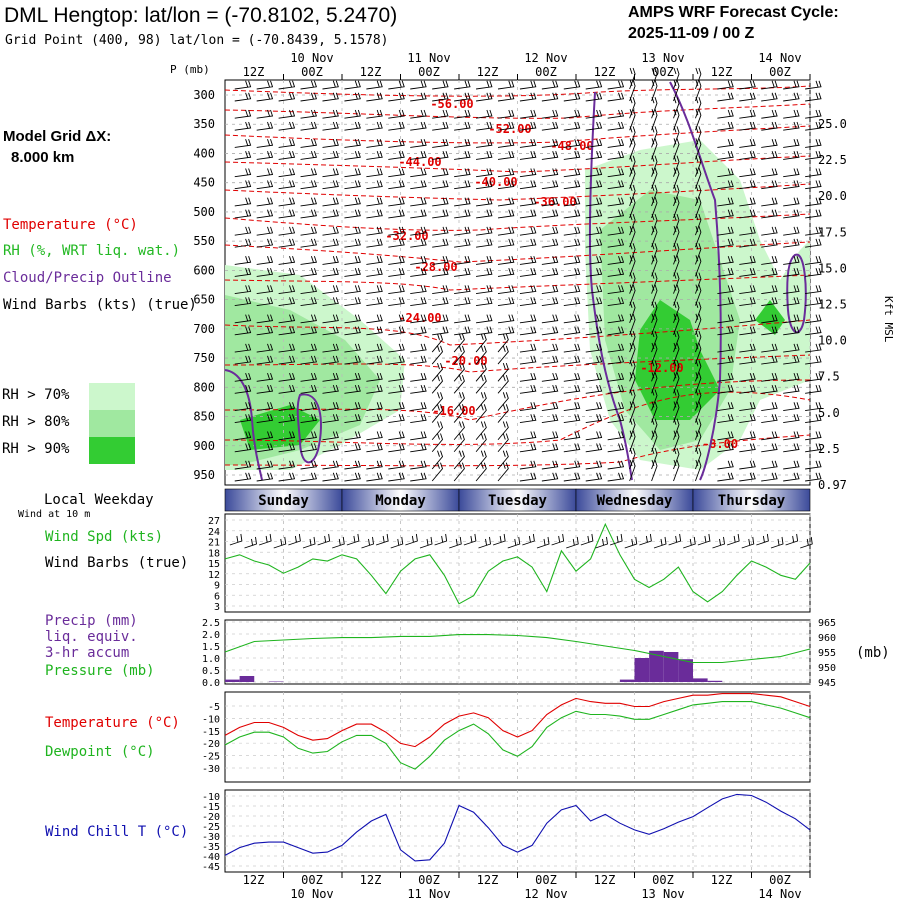 The image size is (900, 900). What do you see at coordinates (635, 501) in the screenshot?
I see `weekday-label: Wednesday` at bounding box center [635, 501].